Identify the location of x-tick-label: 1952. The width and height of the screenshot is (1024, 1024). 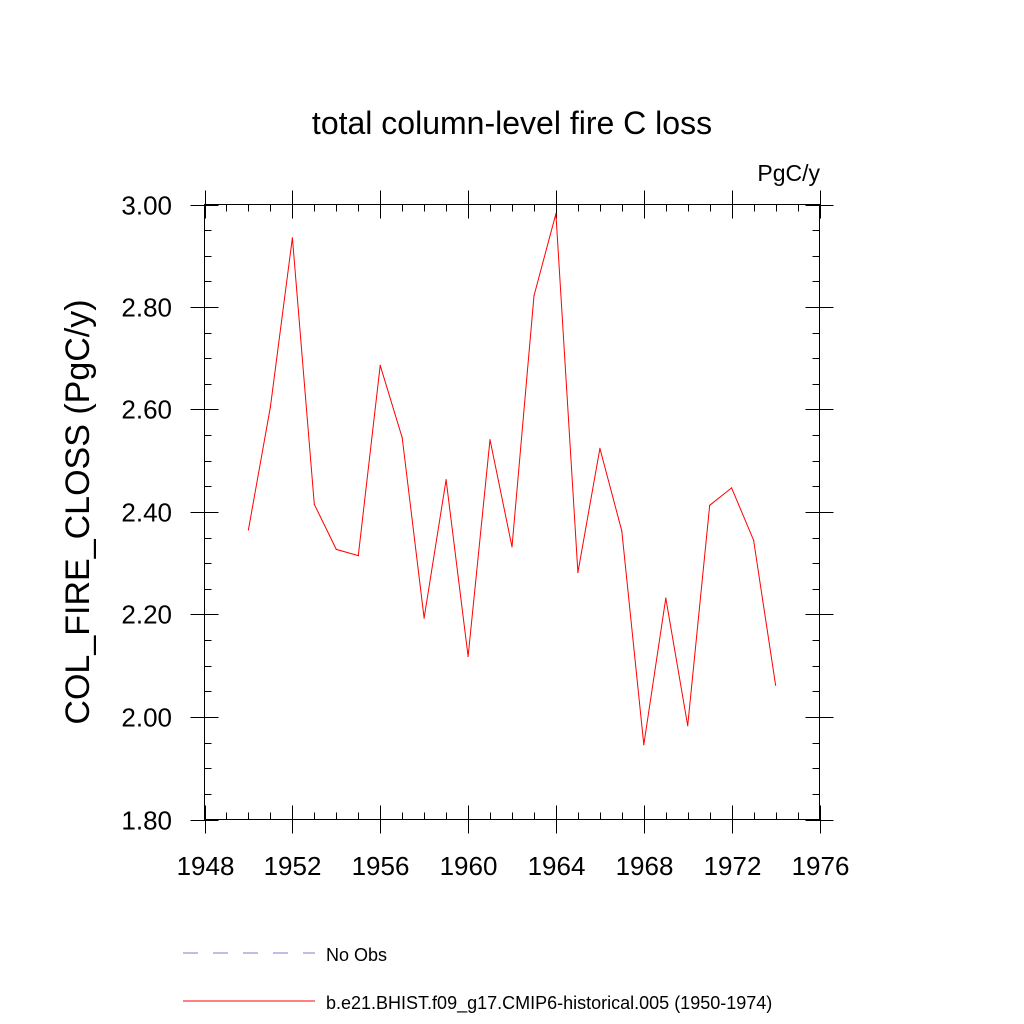
(293, 866).